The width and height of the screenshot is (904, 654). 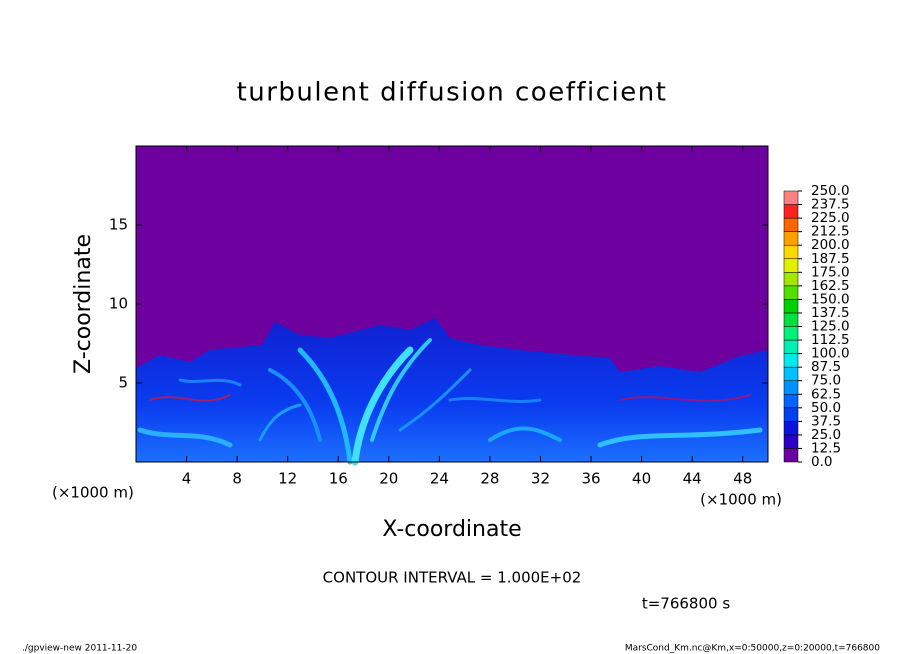 I want to click on x-tick-label: 48, so click(x=742, y=479).